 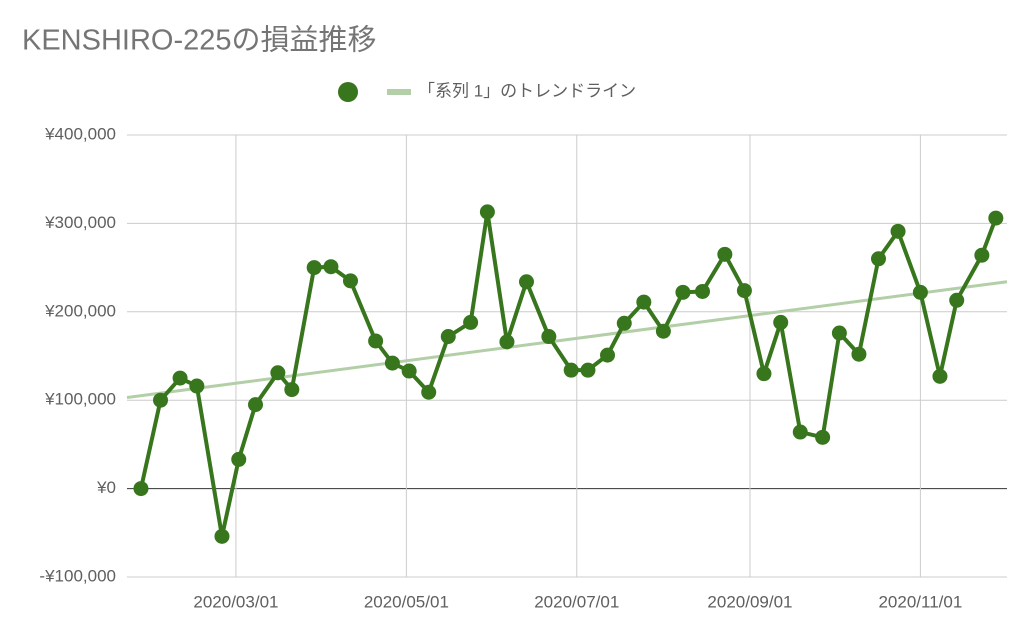 I want to click on legend-label: 「系列 1」のトレンドライン, so click(x=527, y=90).